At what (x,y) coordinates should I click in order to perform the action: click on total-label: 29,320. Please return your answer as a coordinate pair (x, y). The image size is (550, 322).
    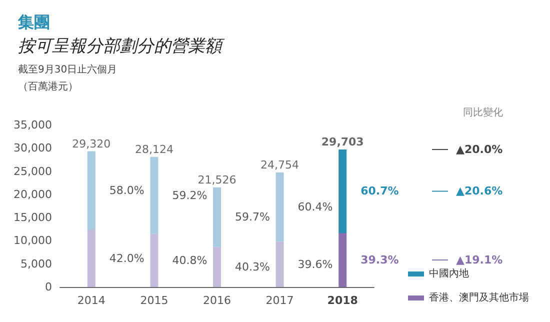
    Looking at the image, I should click on (91, 143).